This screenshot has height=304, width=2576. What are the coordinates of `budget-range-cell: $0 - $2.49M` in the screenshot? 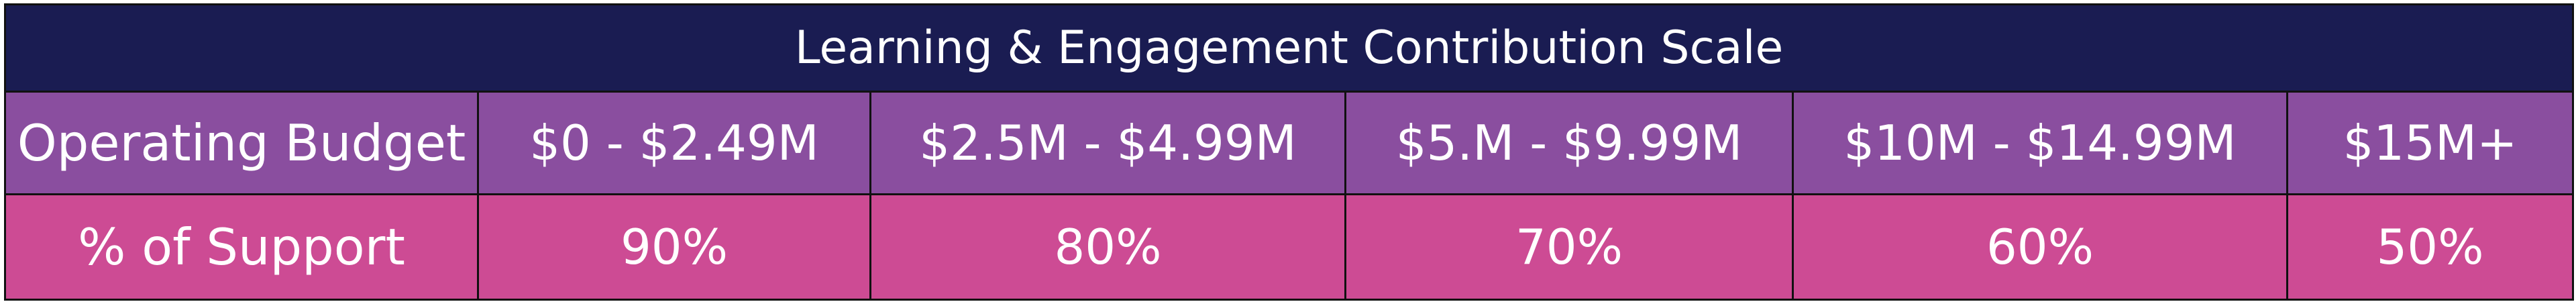 It's located at (674, 143).